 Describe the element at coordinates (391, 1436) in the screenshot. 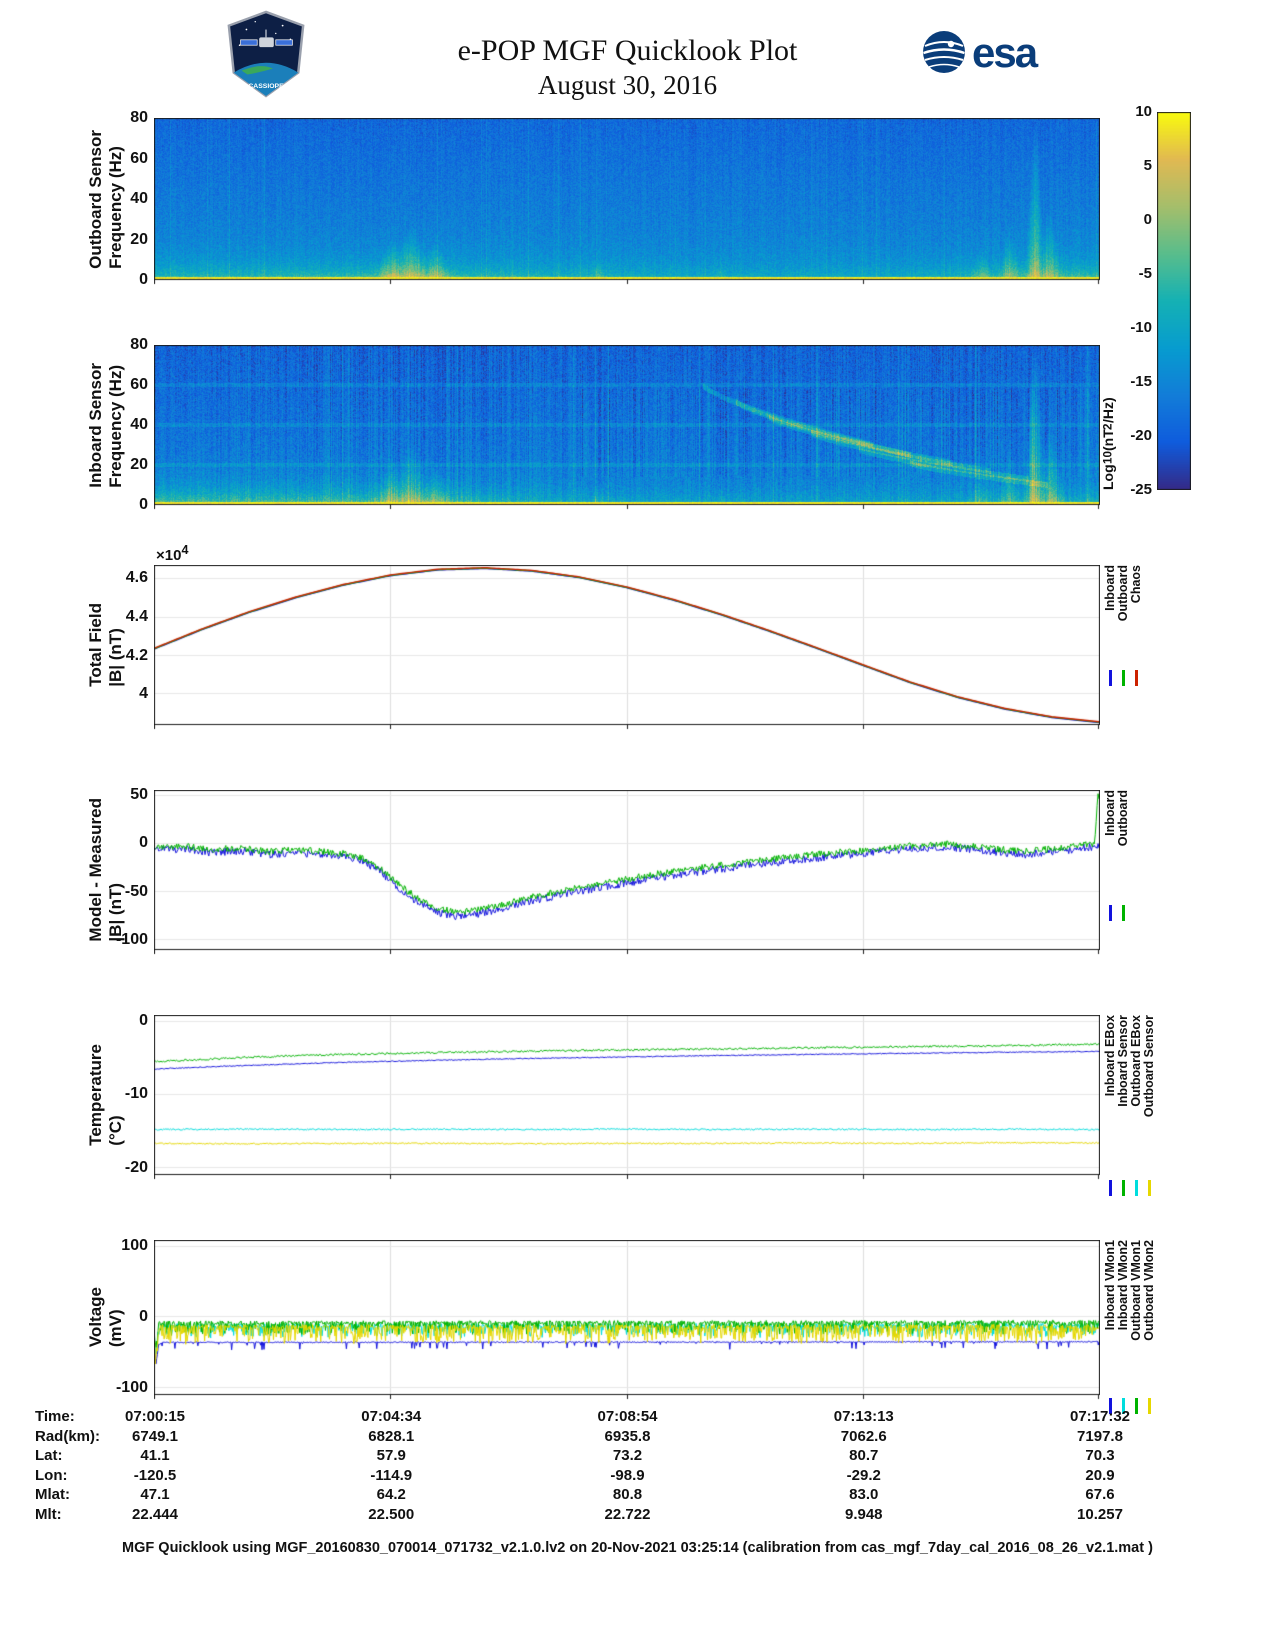

I see `ephemeris-value: 6828.1` at that location.